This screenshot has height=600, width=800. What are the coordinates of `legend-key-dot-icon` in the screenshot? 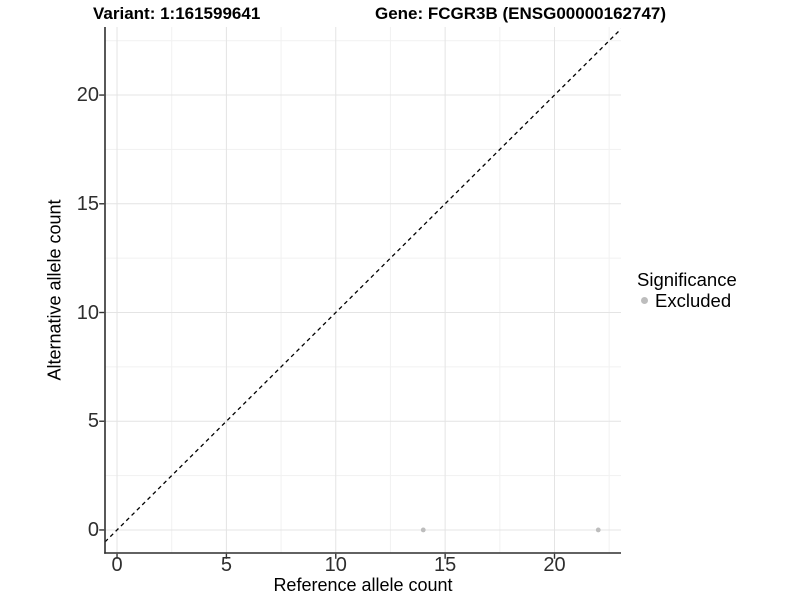 It's located at (644, 300).